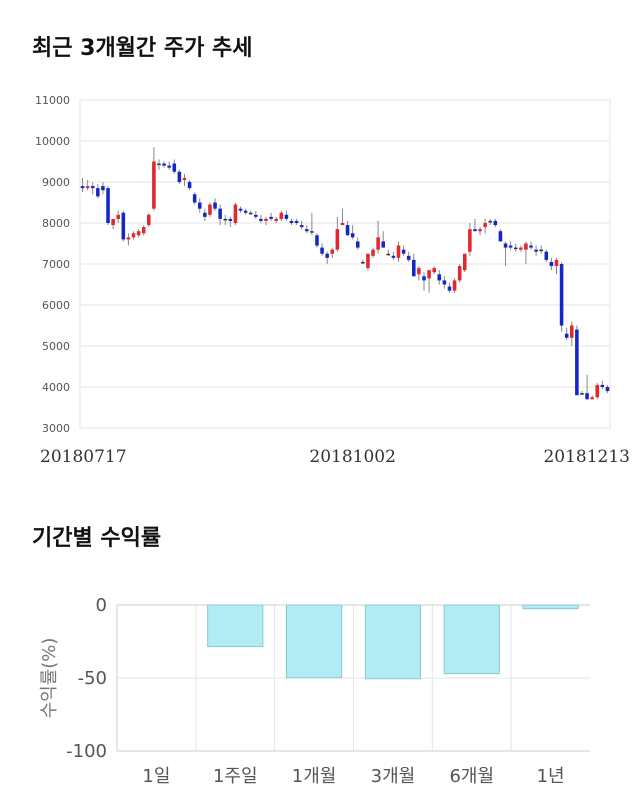  I want to click on return-grid, so click(353, 678).